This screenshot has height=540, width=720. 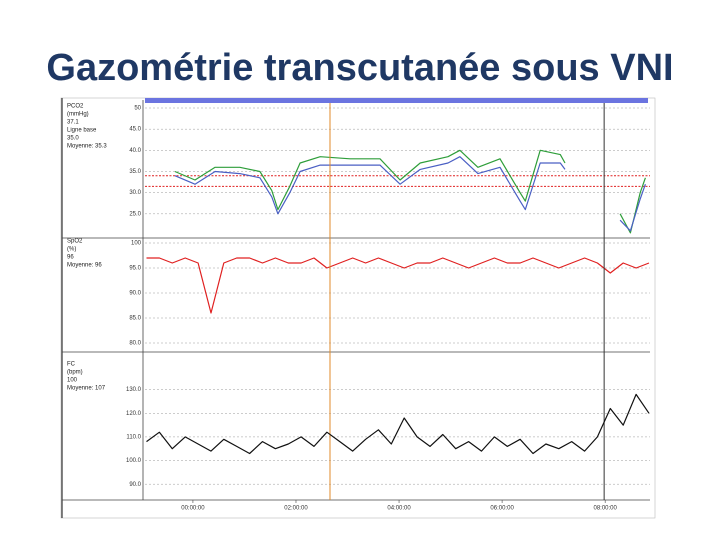 What do you see at coordinates (133, 437) in the screenshot?
I see `y-tick-label: 110.0` at bounding box center [133, 437].